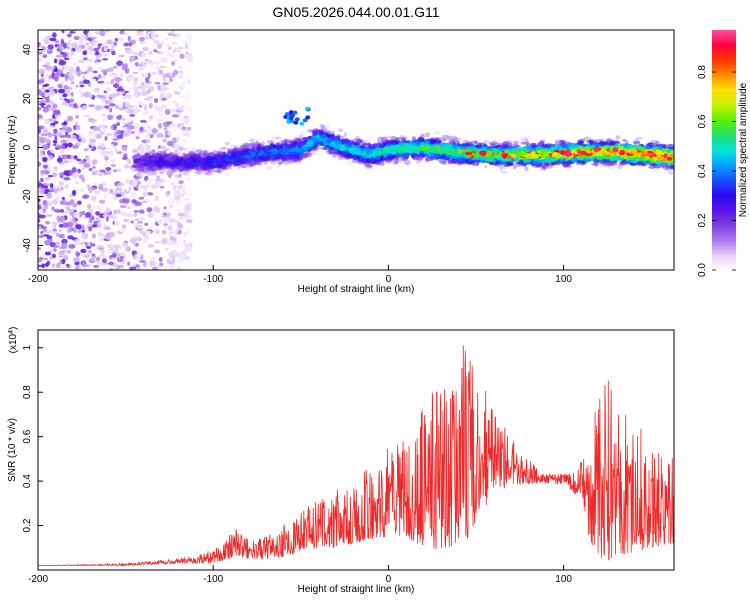 The image size is (750, 600). Describe the element at coordinates (296, 122) in the screenshot. I see `spectrogram-side-blob` at that location.